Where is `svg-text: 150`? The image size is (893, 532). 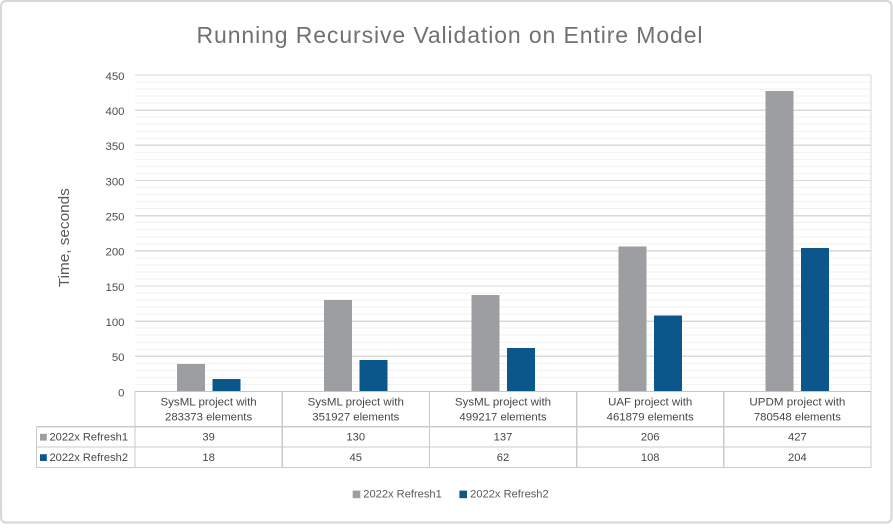 svg-text: 150 is located at coordinates (114, 288).